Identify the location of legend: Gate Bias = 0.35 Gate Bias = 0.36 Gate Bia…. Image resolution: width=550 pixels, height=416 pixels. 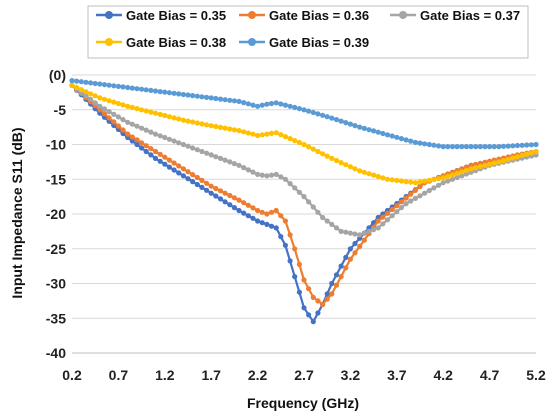
(308, 32).